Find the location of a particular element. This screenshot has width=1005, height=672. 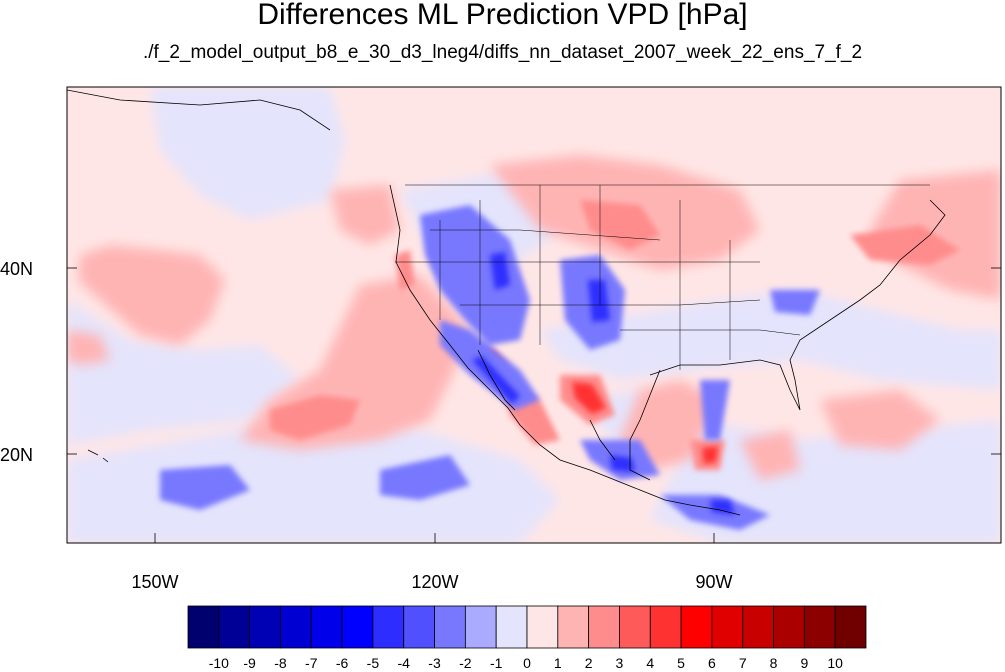

state-borders is located at coordinates (662, 277).